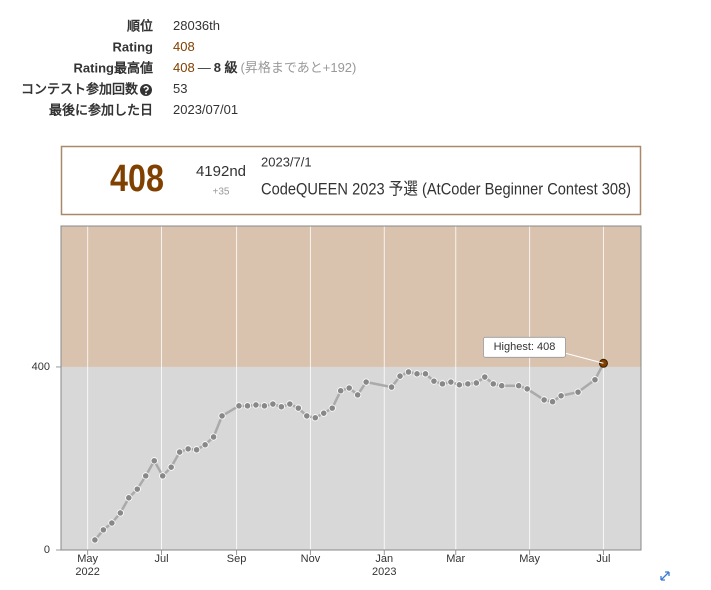 The height and width of the screenshot is (590, 711). What do you see at coordinates (41, 367) in the screenshot?
I see `y-tick-label: 400` at bounding box center [41, 367].